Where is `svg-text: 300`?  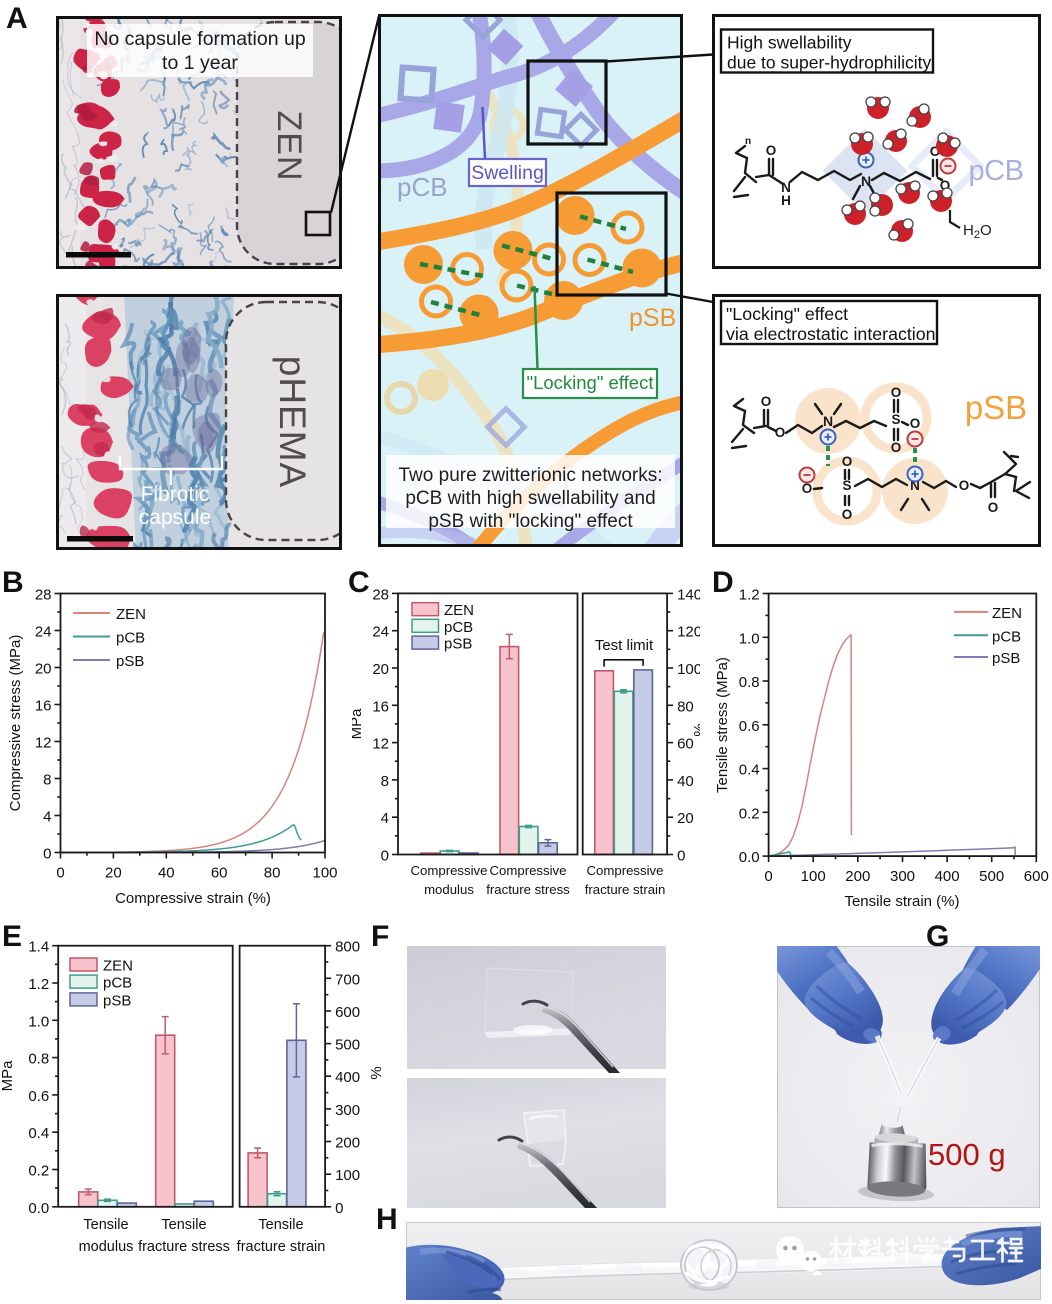 svg-text: 300 is located at coordinates (902, 876).